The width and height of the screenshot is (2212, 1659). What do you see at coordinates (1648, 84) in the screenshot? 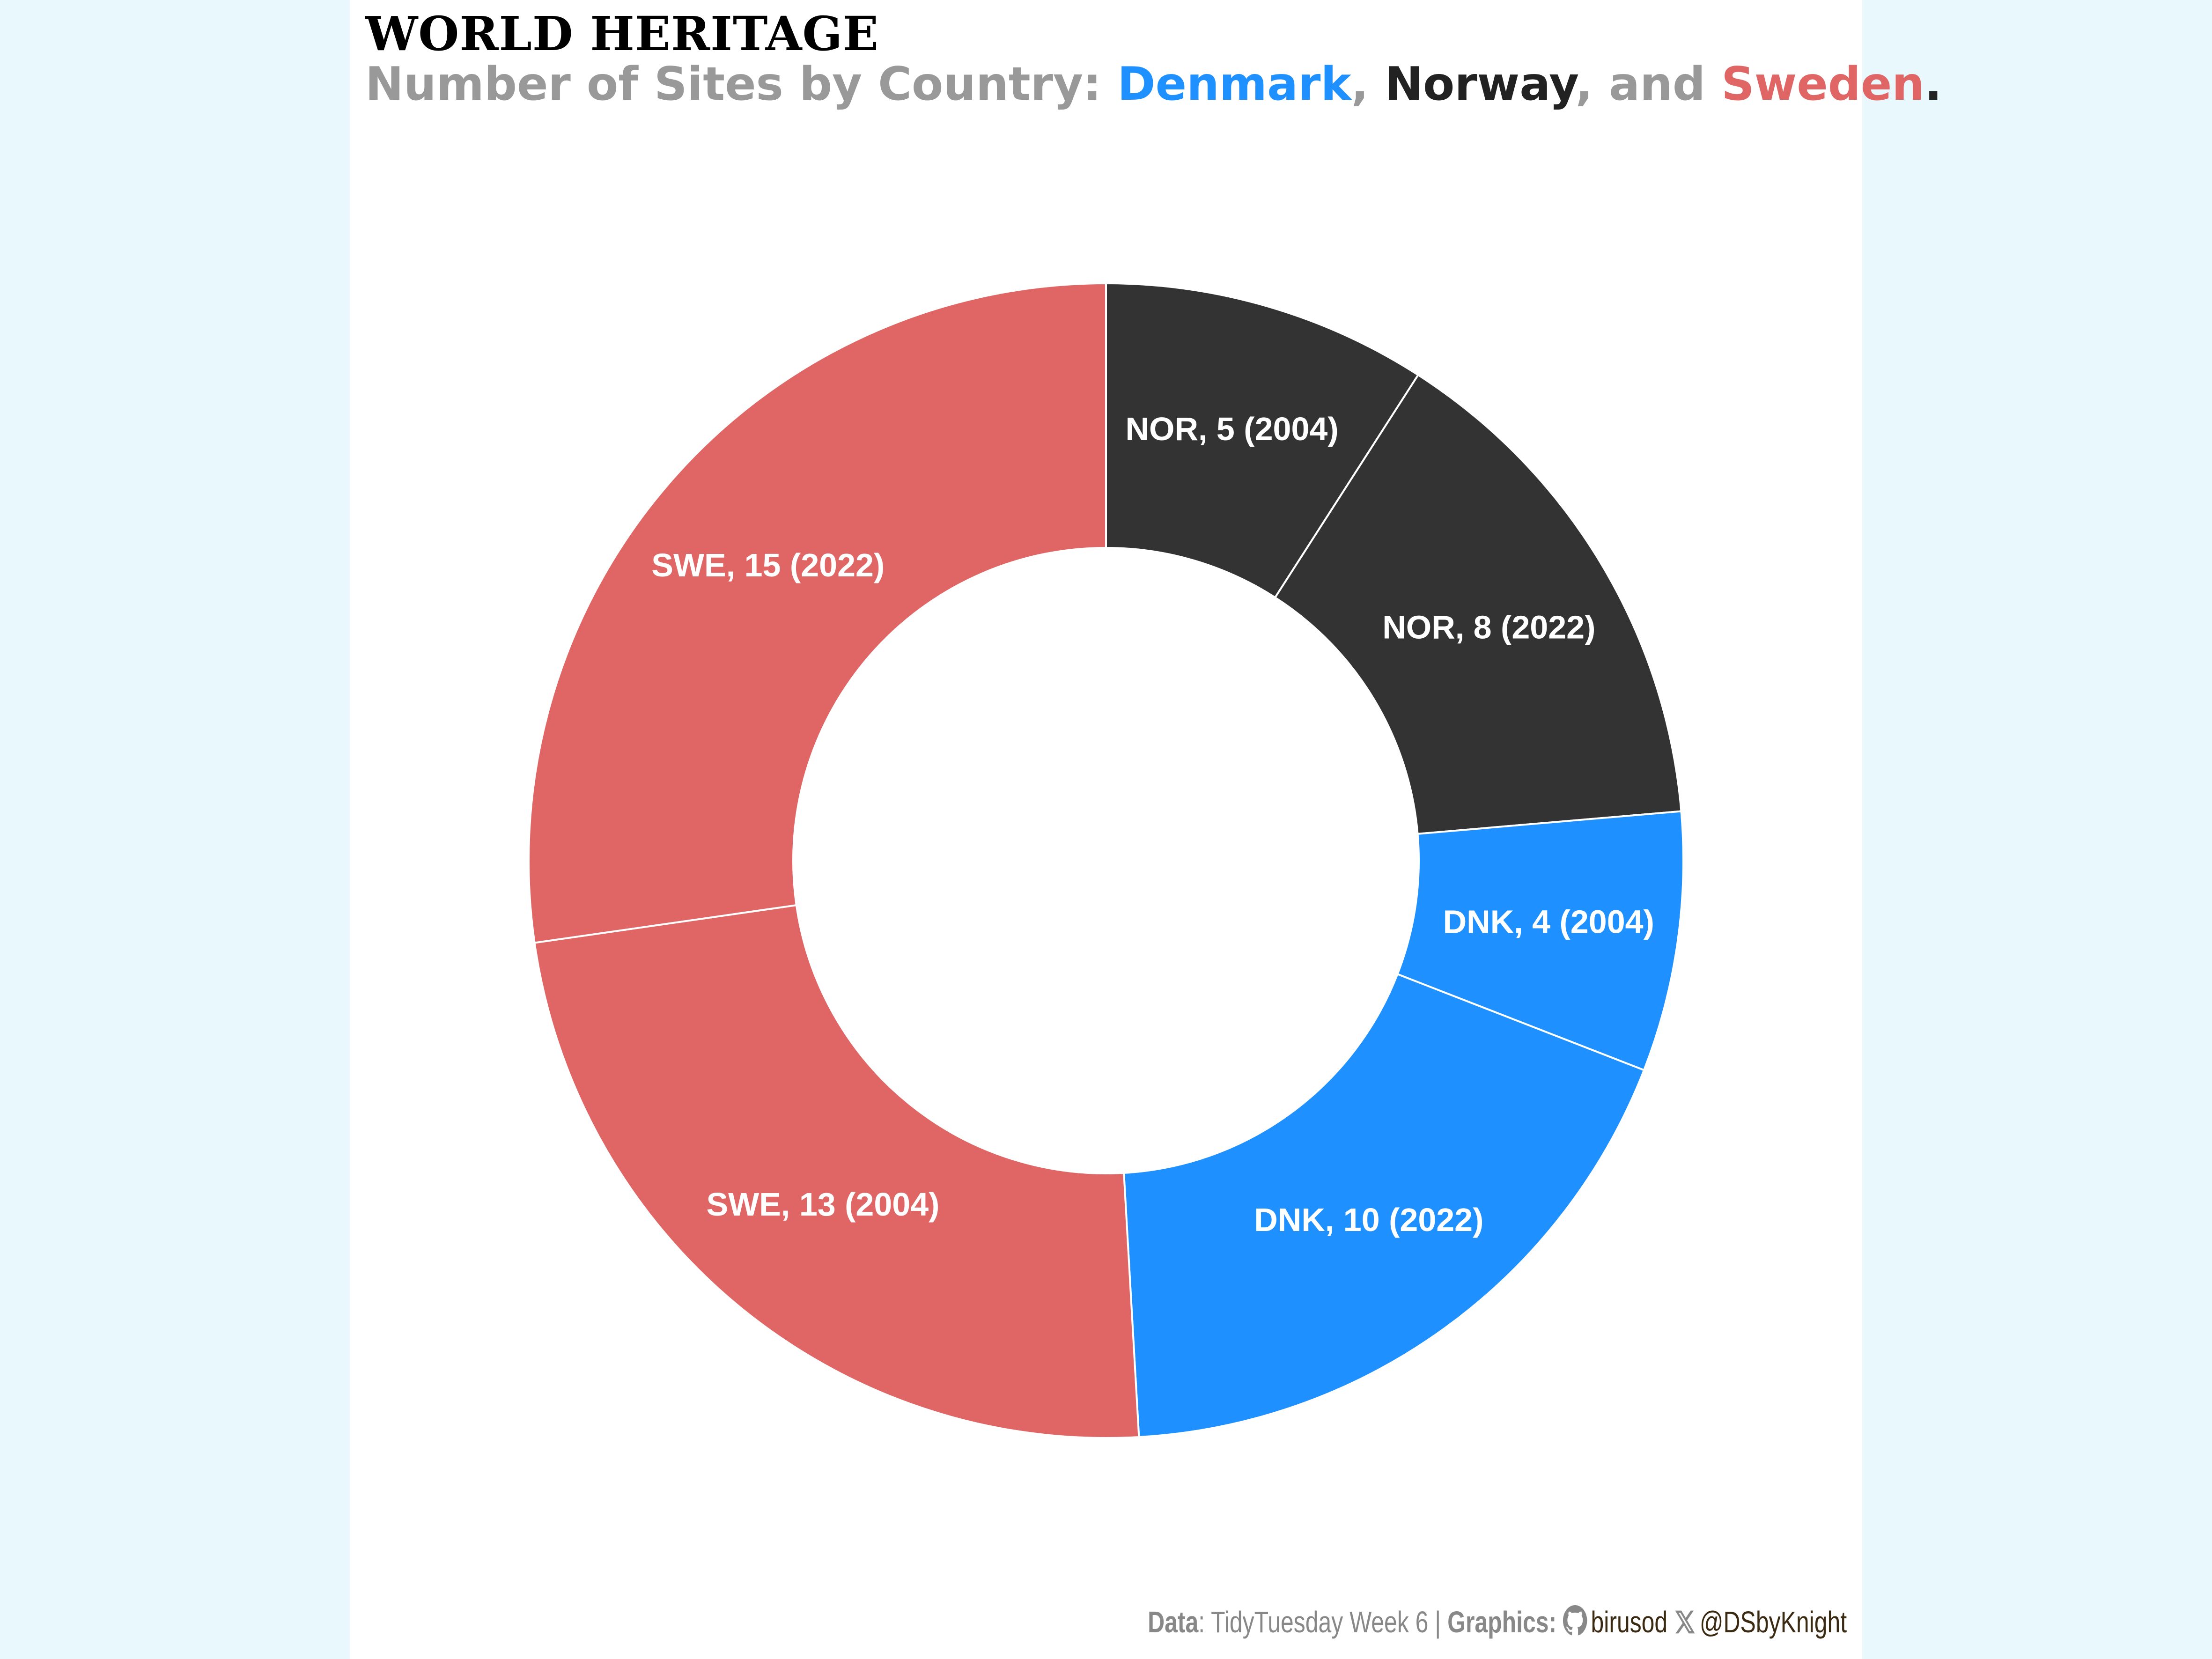
I see `subtitle-separator: , and` at bounding box center [1648, 84].